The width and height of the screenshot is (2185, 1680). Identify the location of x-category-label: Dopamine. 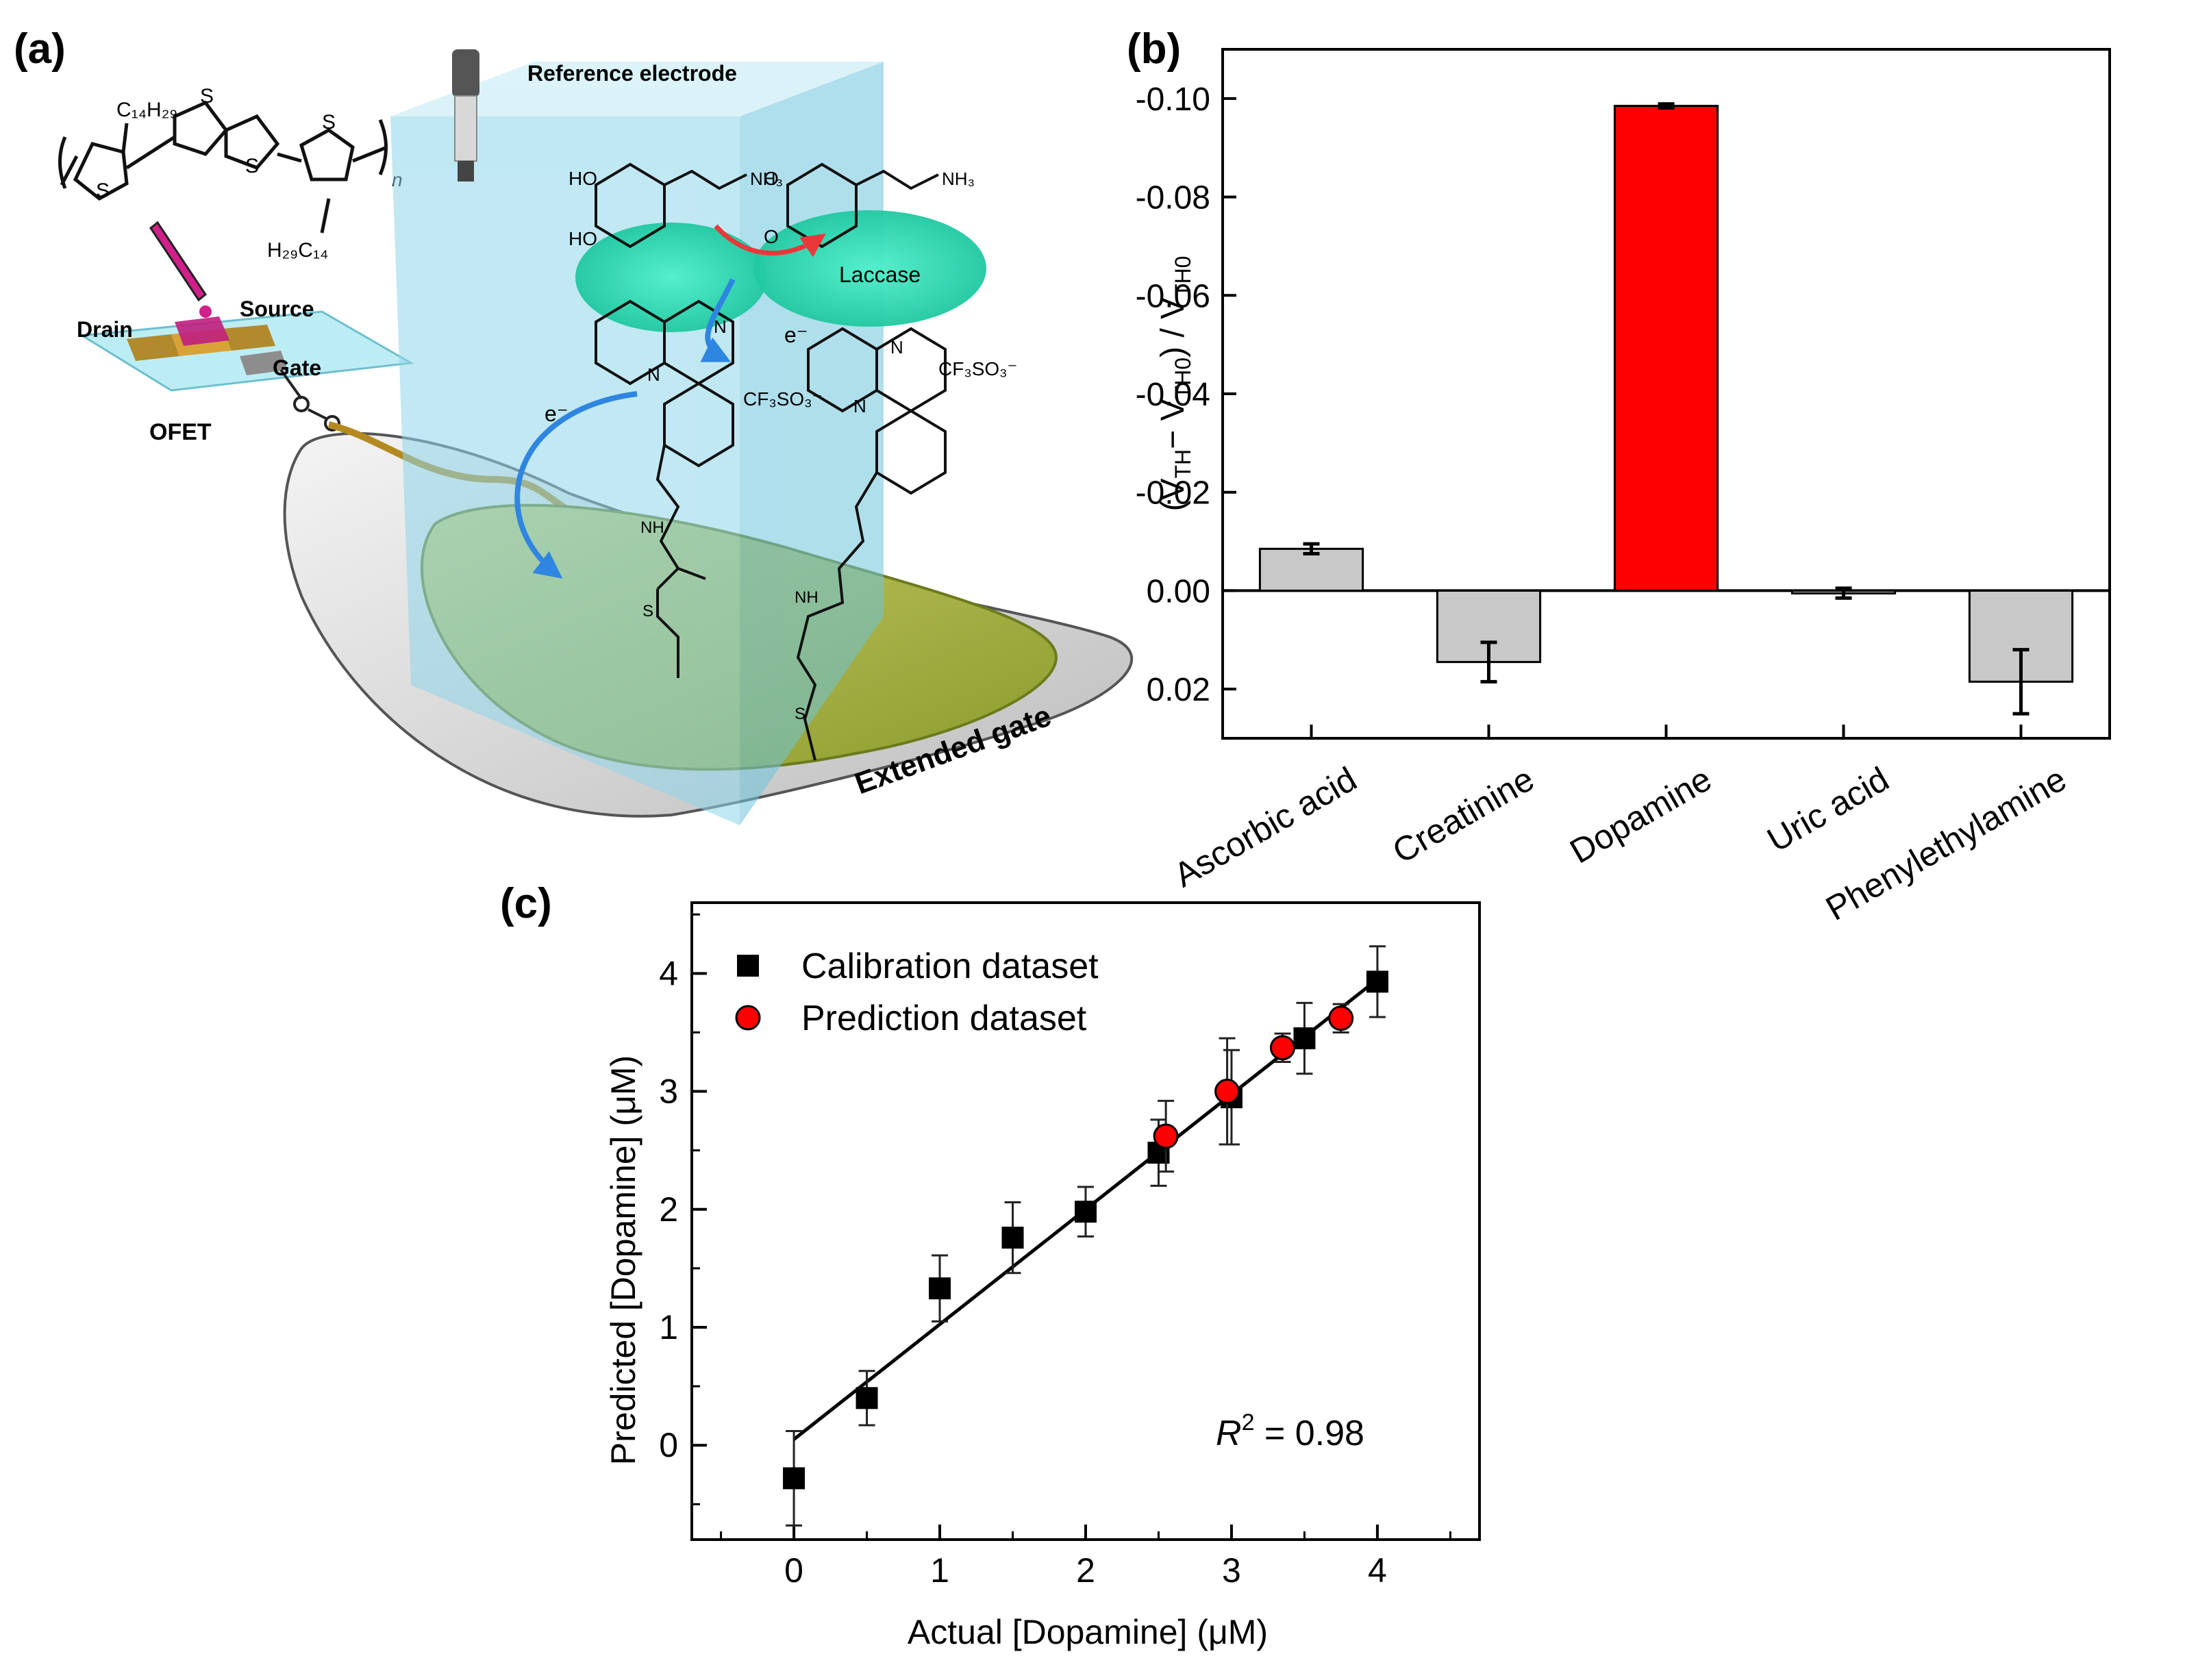
(1641, 815).